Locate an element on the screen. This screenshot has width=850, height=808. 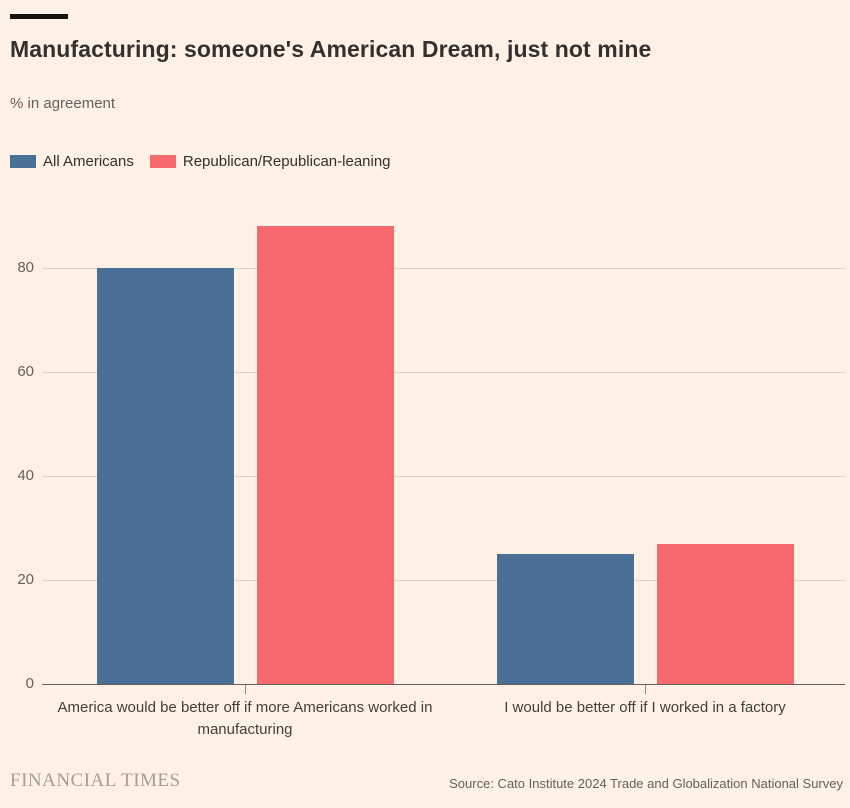
legend-label: Republican/Republican-leaning is located at coordinates (286, 161).